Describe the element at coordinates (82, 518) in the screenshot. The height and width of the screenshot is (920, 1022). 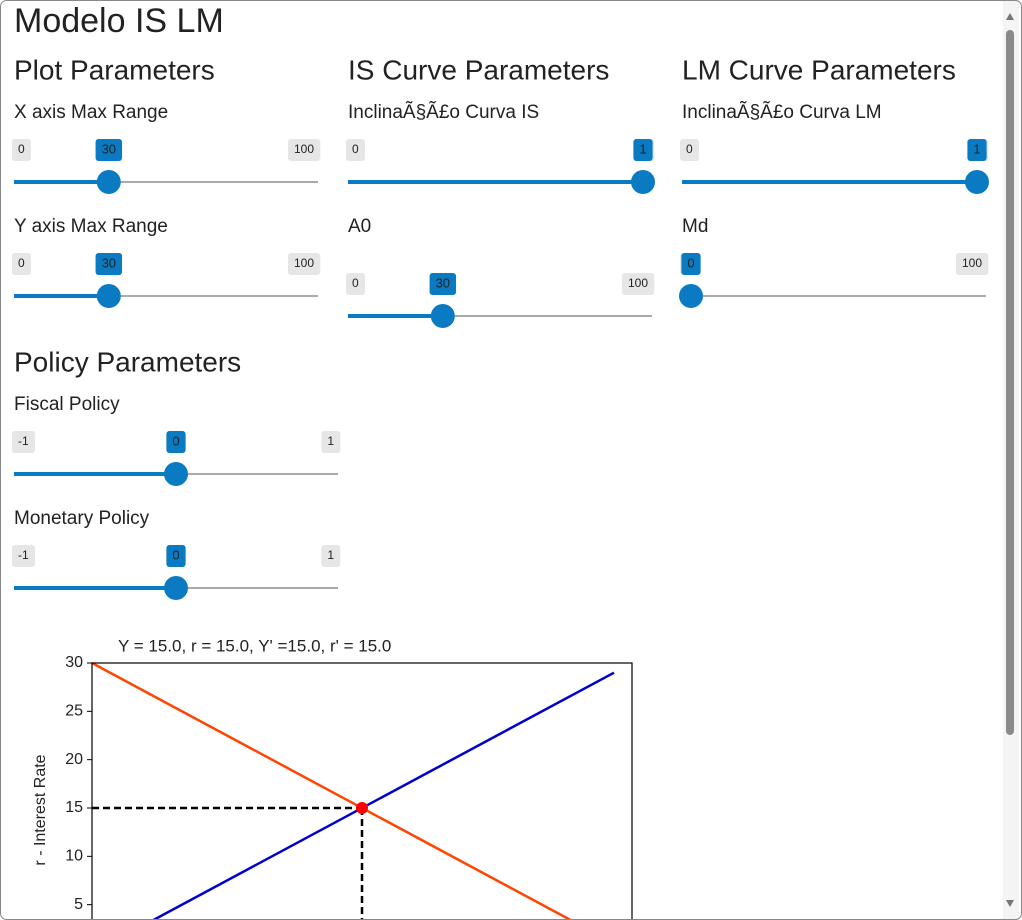
I see `slider-label: Monetary Policy` at that location.